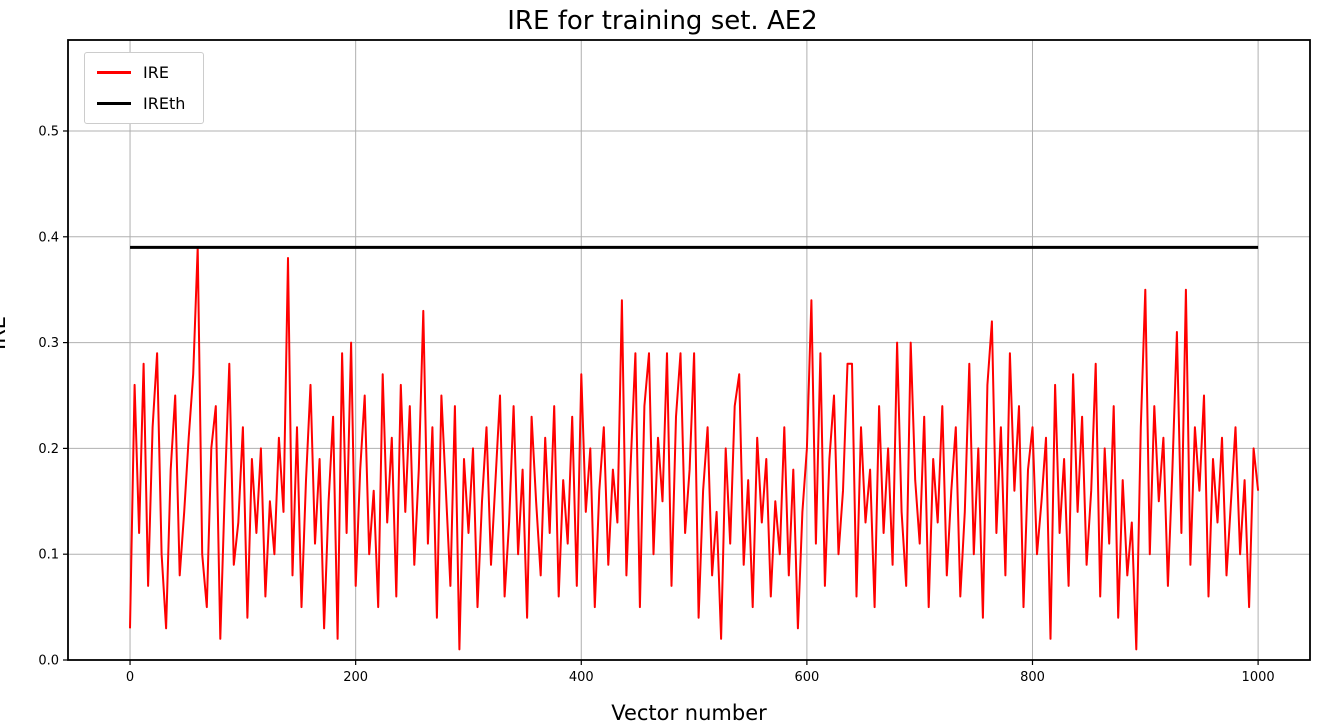 The width and height of the screenshot is (1325, 727). What do you see at coordinates (164, 103) in the screenshot?
I see `legend-label-ireth: IREth` at bounding box center [164, 103].